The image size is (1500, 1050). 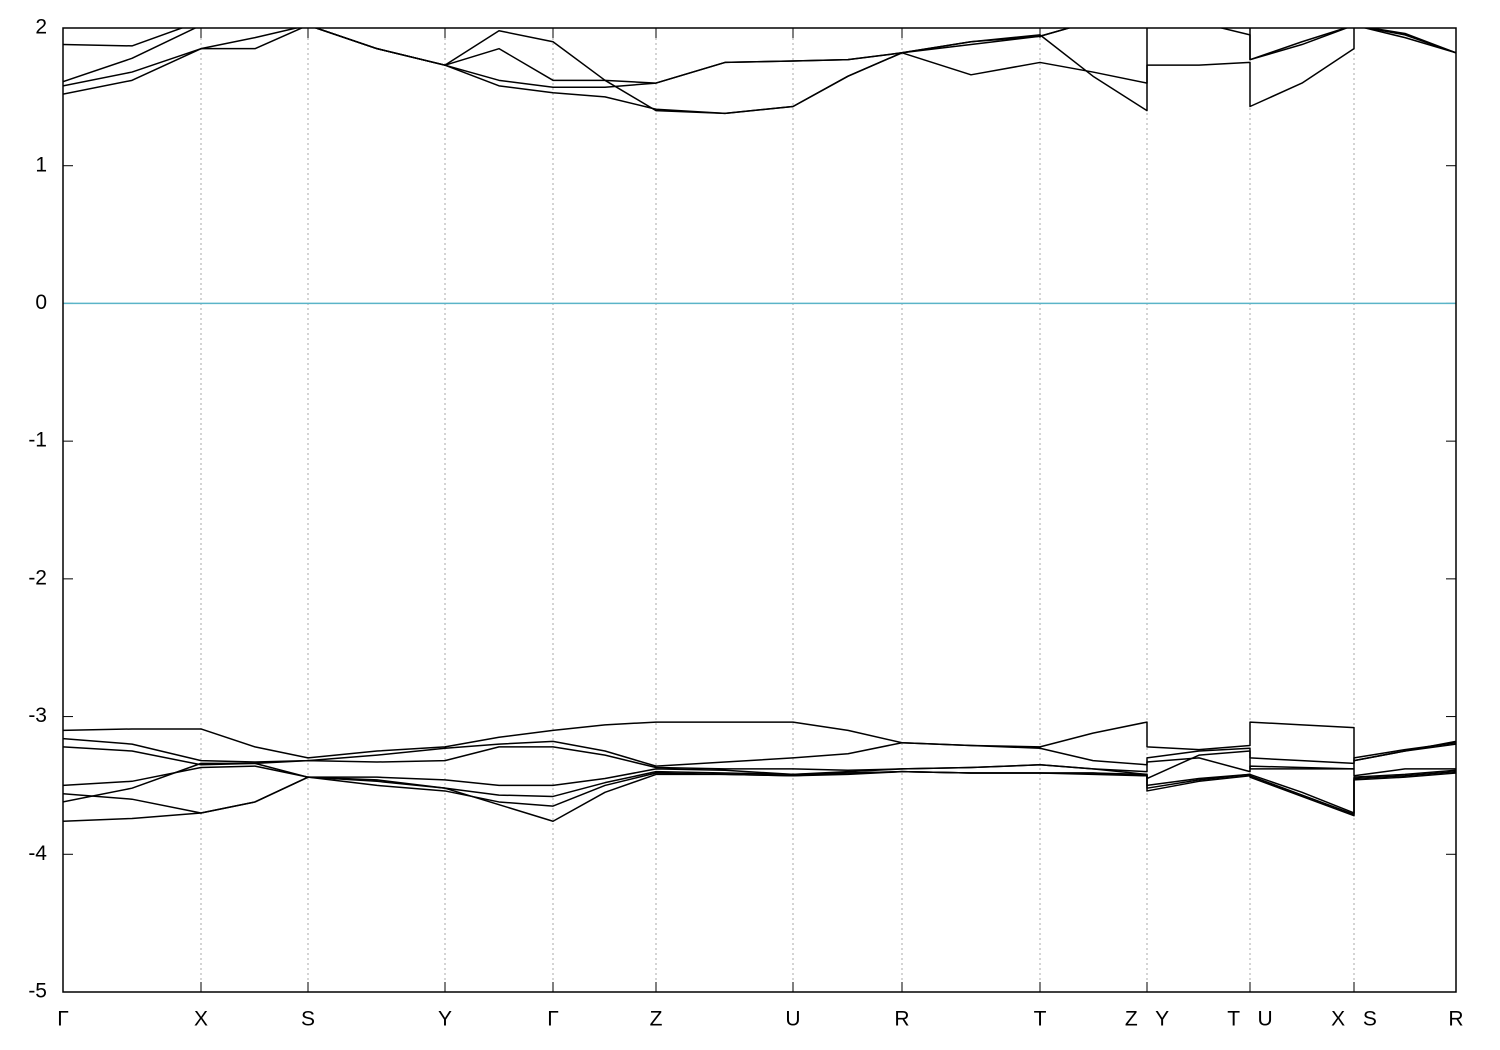 I want to click on y-tick-label: -1, so click(x=37, y=440).